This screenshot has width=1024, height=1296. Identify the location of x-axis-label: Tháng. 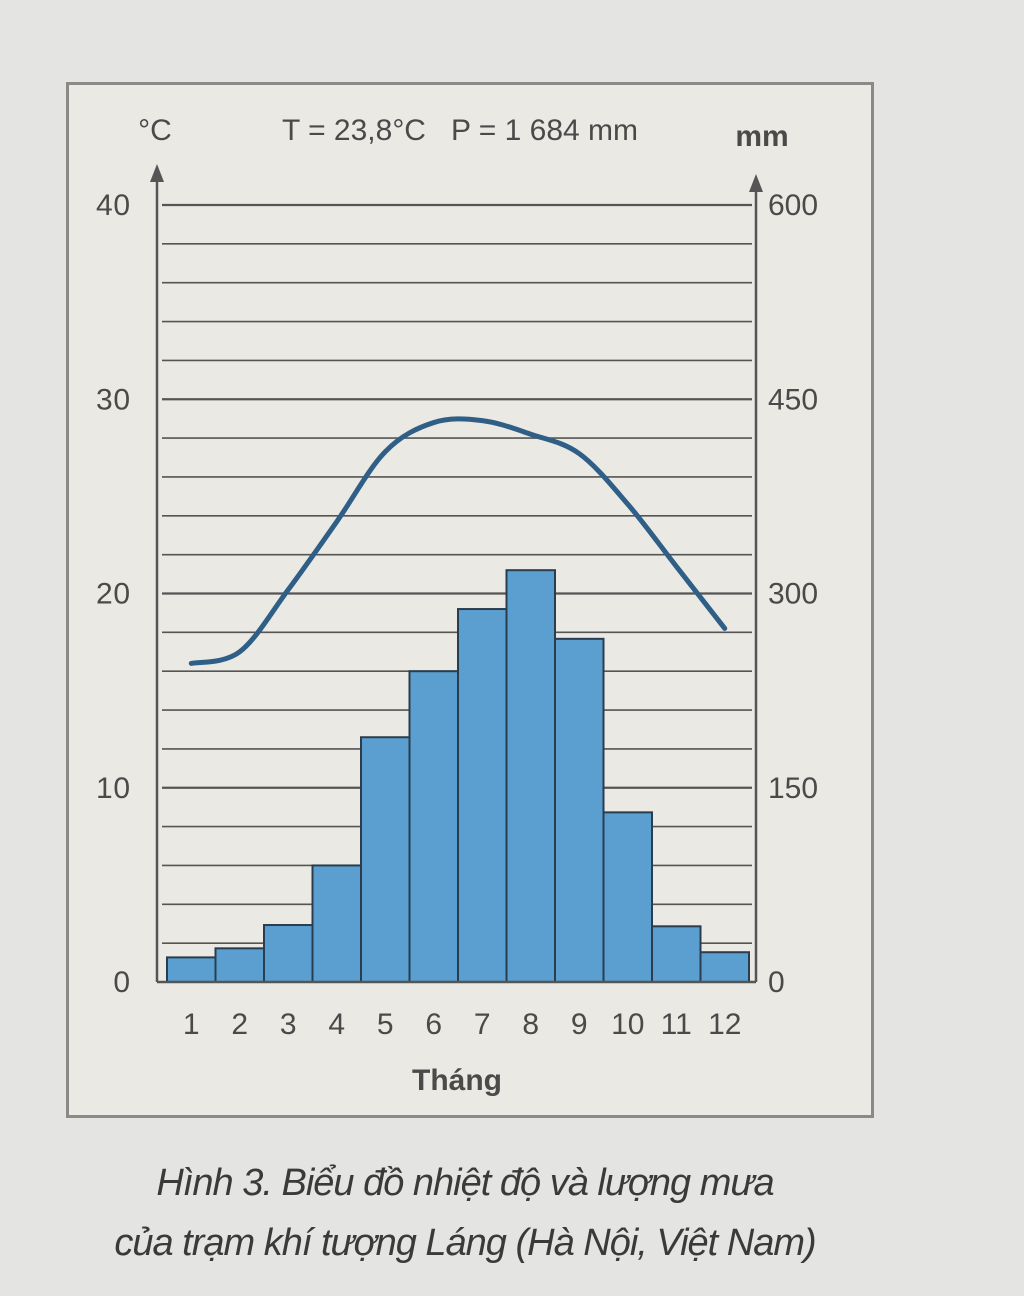
(457, 1080).